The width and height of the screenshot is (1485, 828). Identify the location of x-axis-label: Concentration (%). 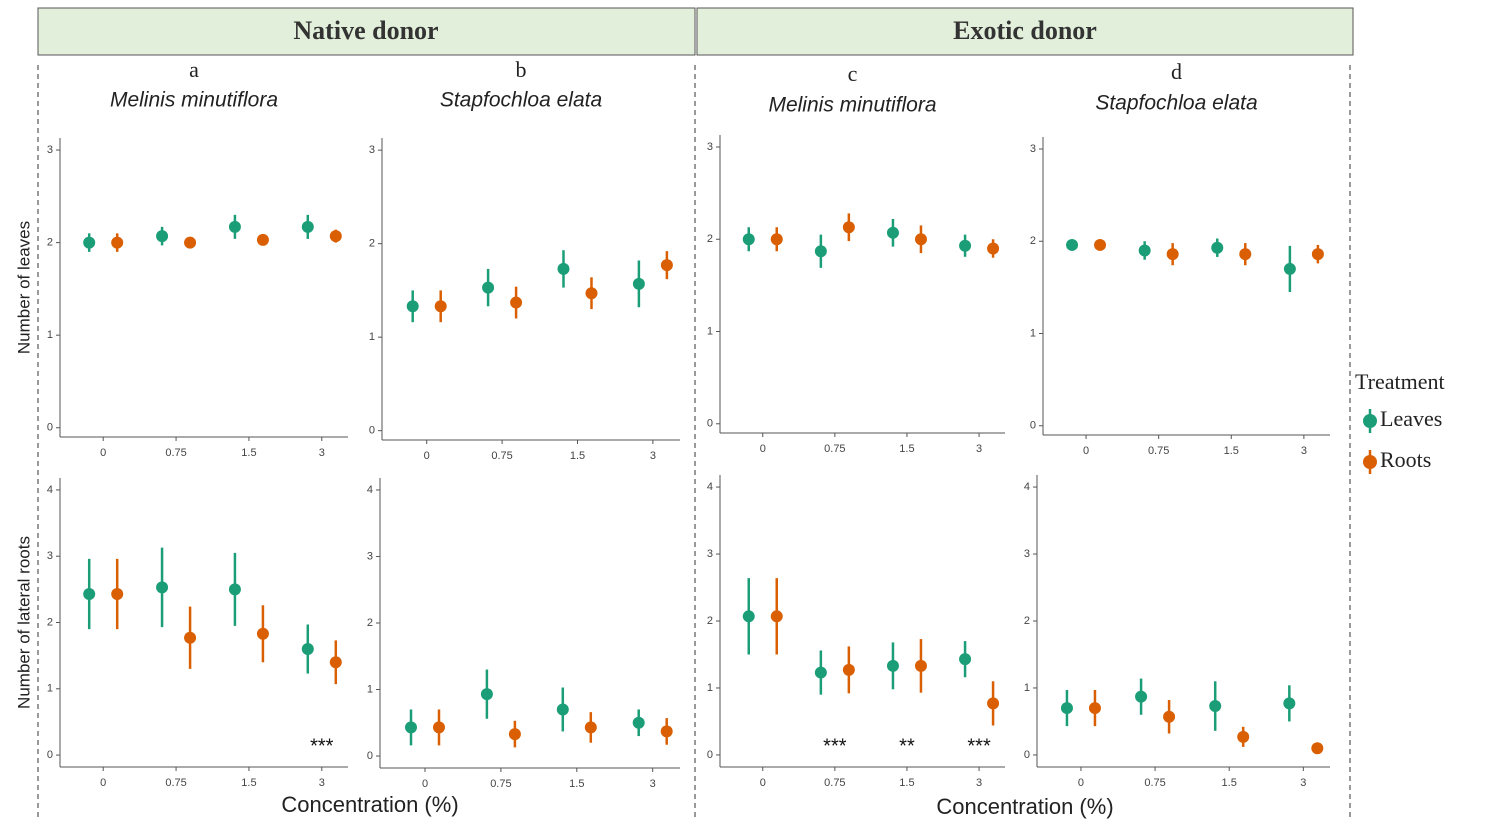
(1024, 806).